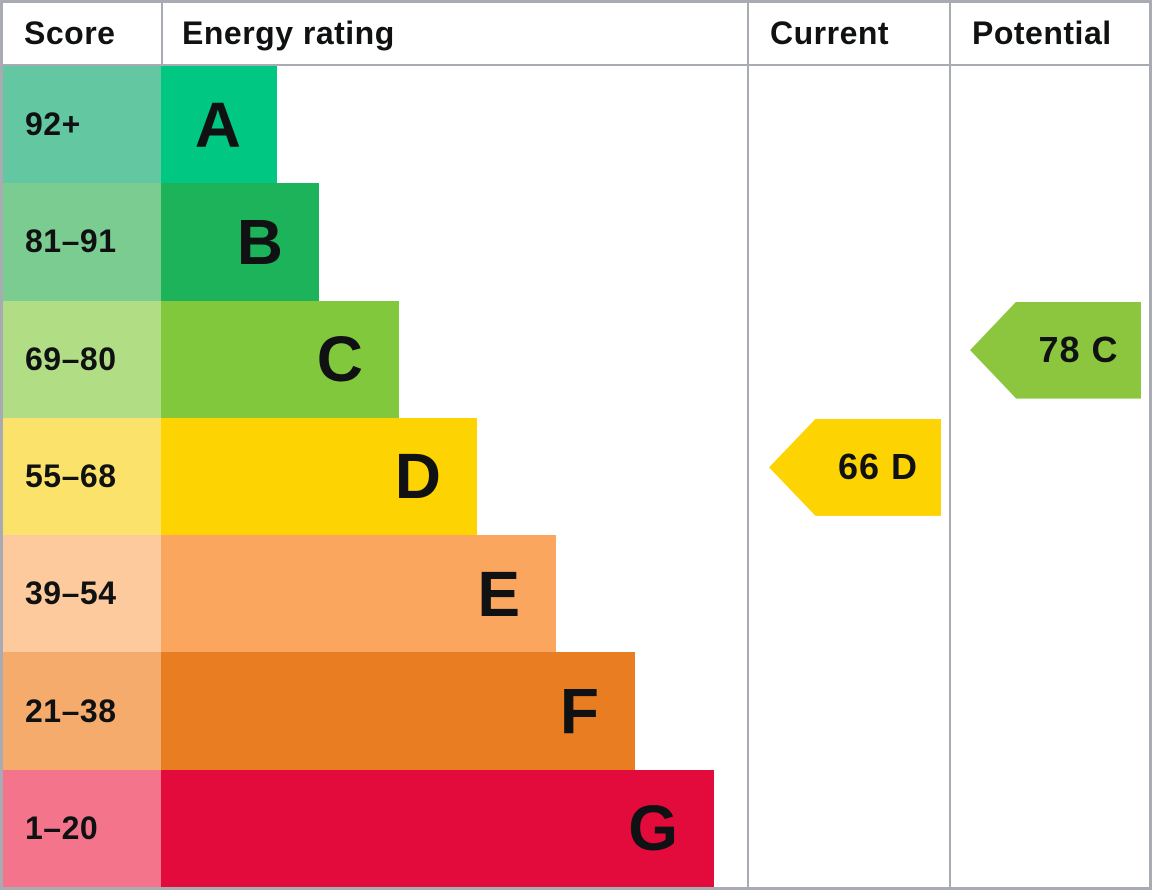  I want to click on header-energy-rating: Energy rating, so click(288, 33).